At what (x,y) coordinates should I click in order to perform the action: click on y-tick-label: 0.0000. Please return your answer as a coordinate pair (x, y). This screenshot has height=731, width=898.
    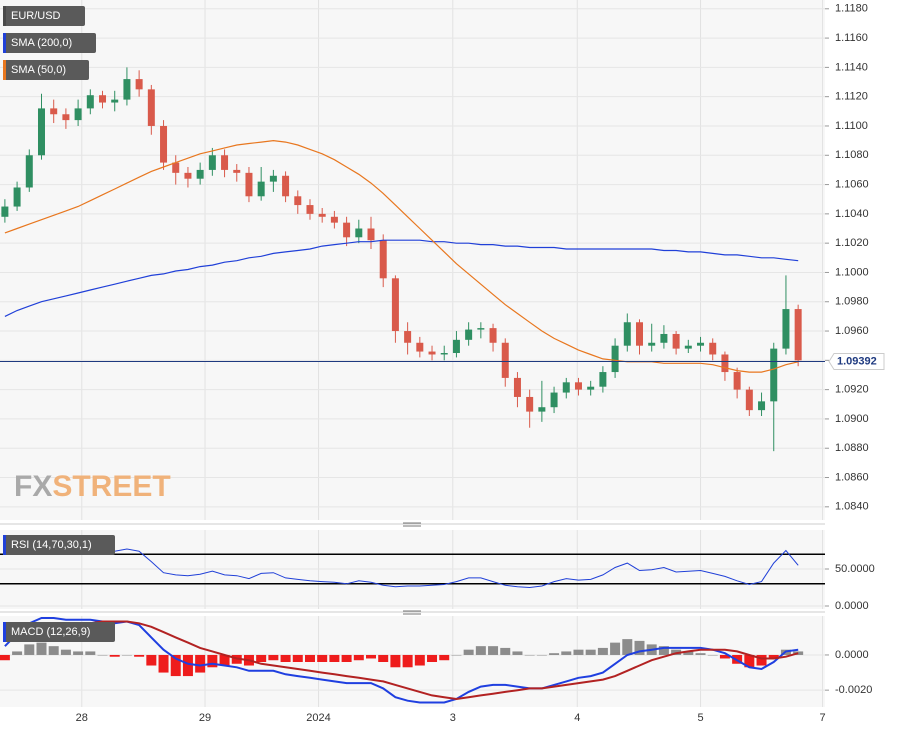
    Looking at the image, I should click on (852, 655).